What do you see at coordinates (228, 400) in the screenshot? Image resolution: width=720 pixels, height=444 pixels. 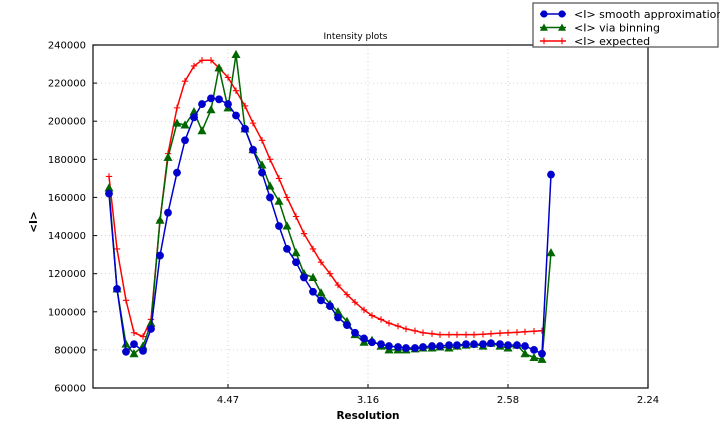 I see `x-tick-label: 4.47` at bounding box center [228, 400].